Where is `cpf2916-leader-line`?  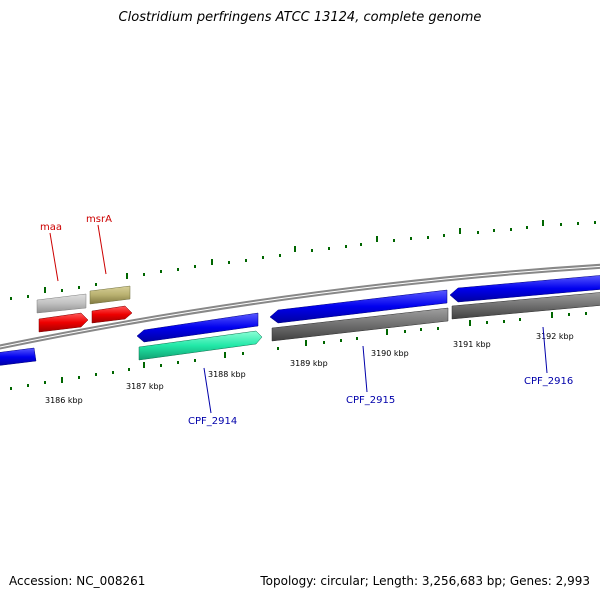 cpf2916-leader-line is located at coordinates (545, 350).